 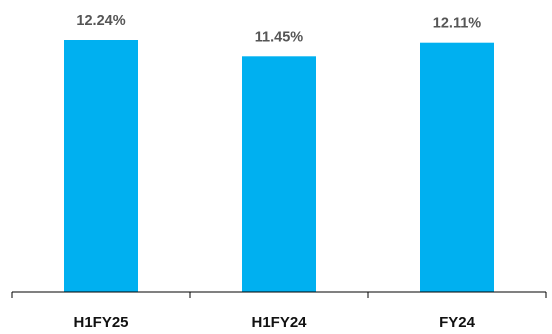 What do you see at coordinates (100, 21) in the screenshot?
I see `data-label-h1fy25: 12.24%` at bounding box center [100, 21].